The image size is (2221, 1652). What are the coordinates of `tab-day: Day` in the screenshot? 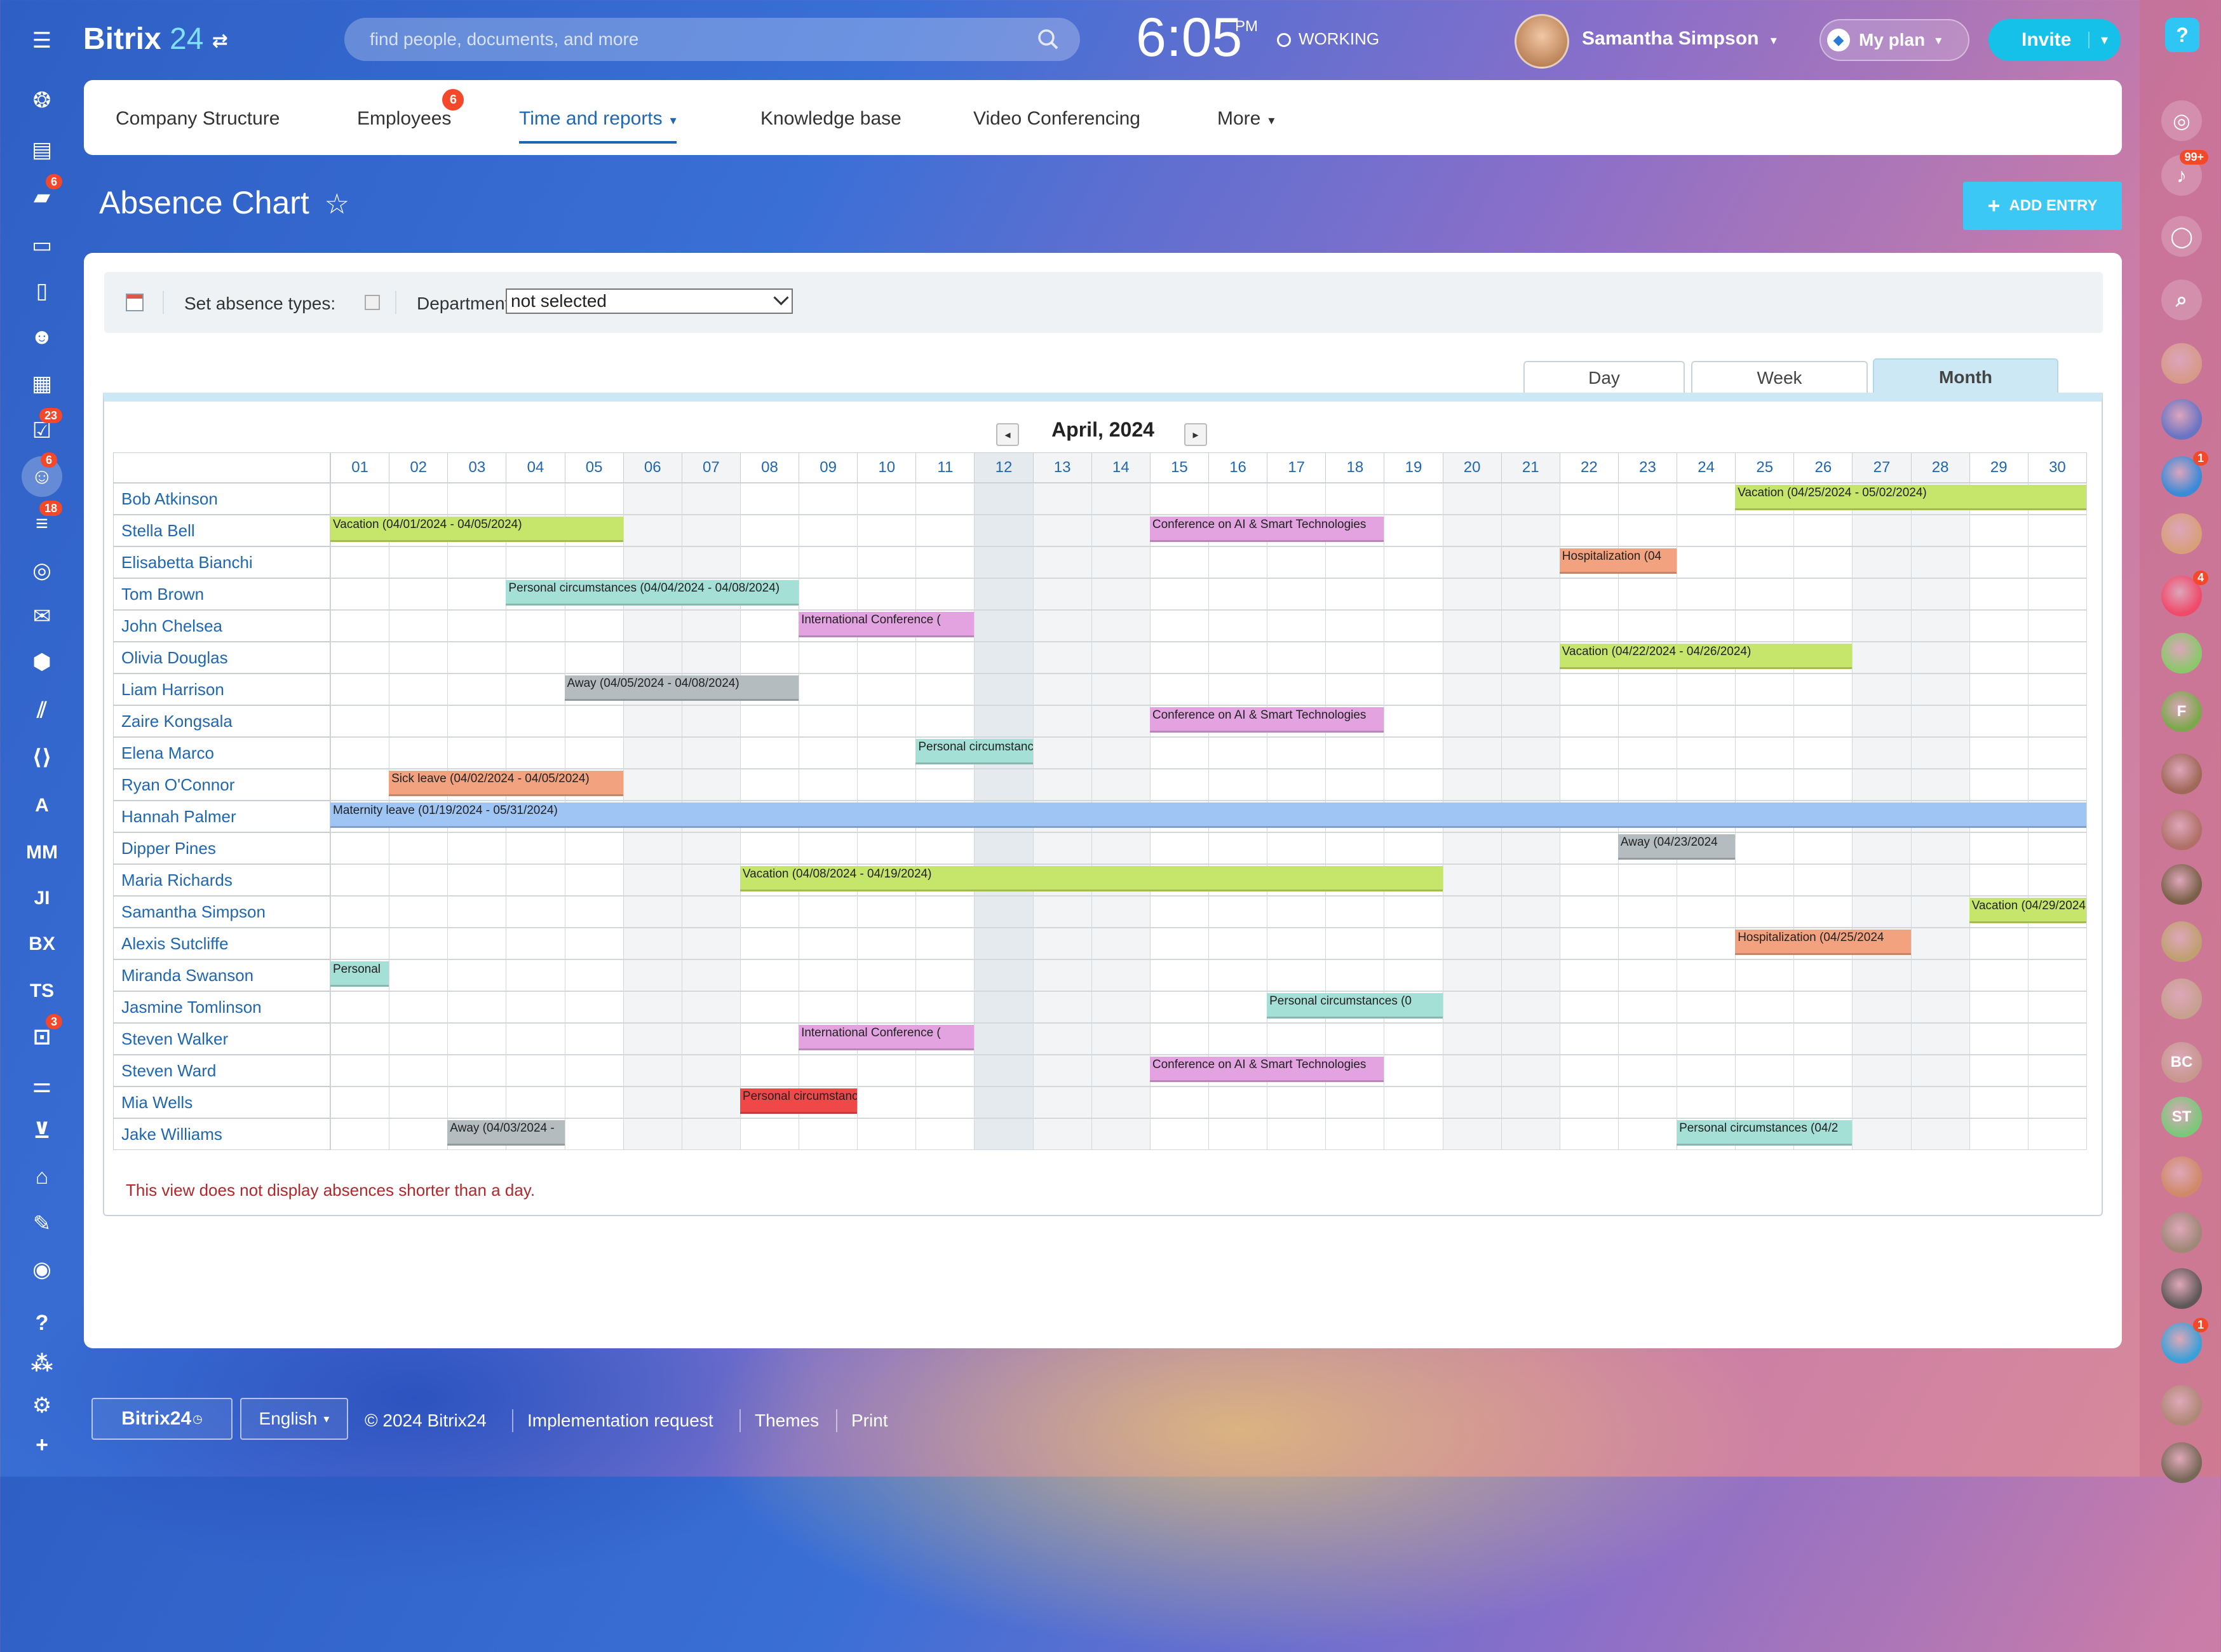 It's located at (1604, 378).